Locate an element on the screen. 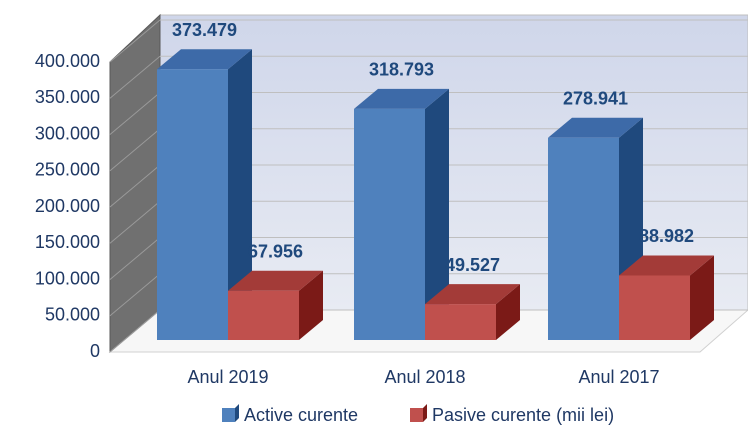  y-tick-label: 400.000 is located at coordinates (67, 61).